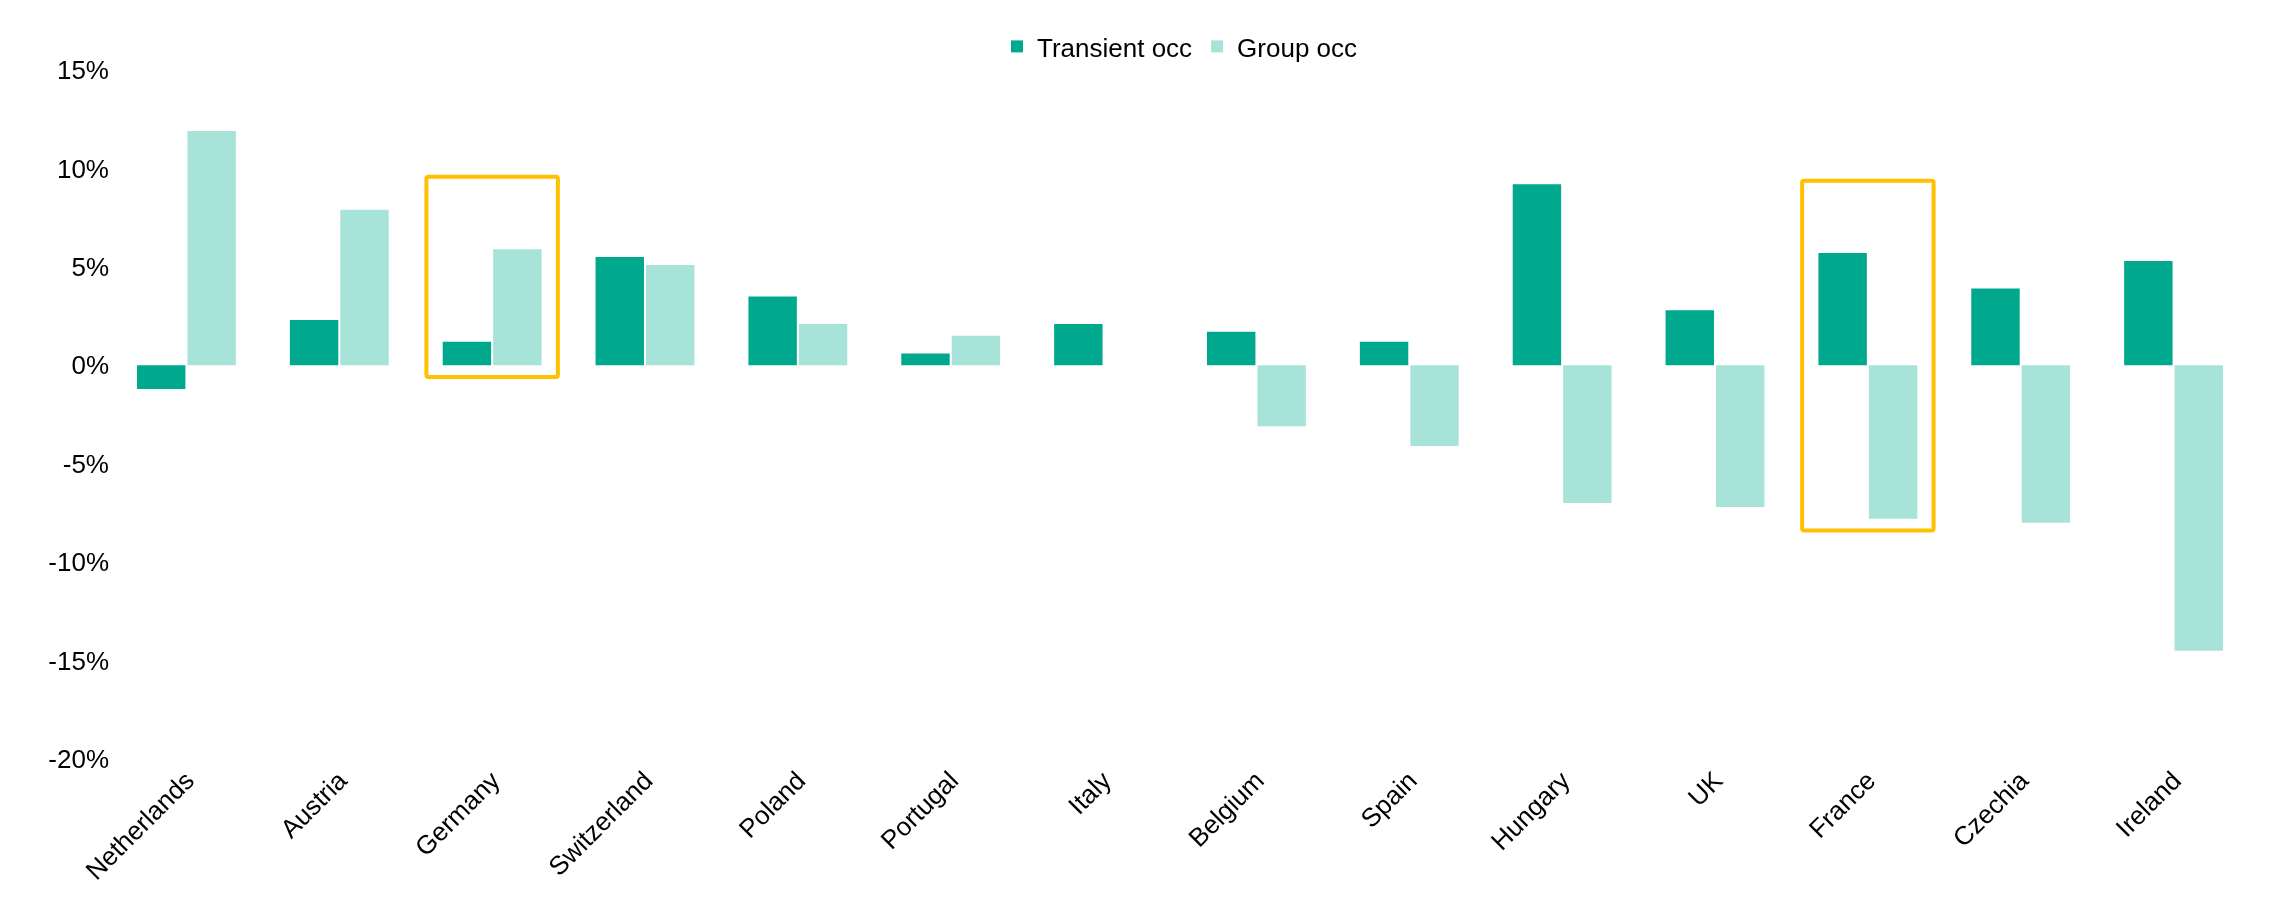 The width and height of the screenshot is (2270, 919). I want to click on x-tick-label: Italy, so click(1090, 793).